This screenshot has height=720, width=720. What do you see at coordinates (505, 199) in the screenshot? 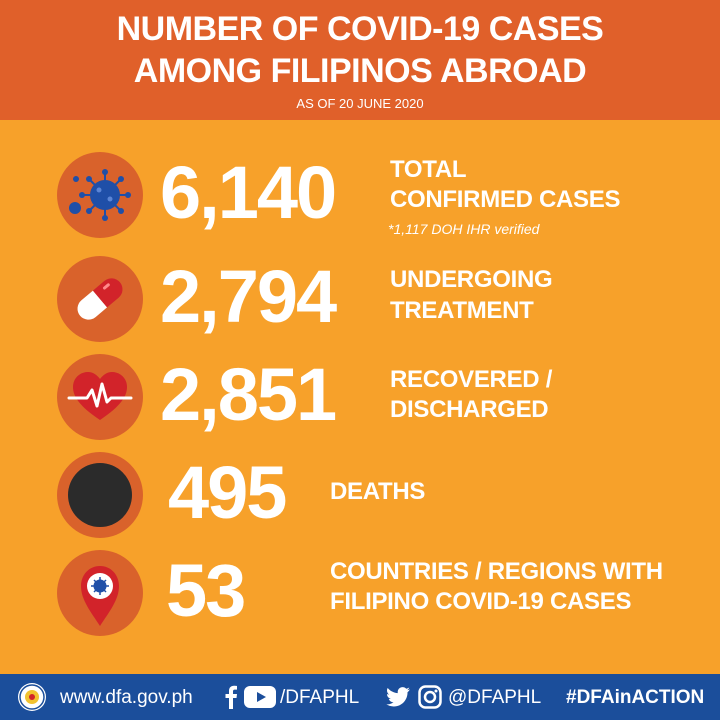
I see `stat-label-confirmed-line2: CONFIRMED CASES` at bounding box center [505, 199].